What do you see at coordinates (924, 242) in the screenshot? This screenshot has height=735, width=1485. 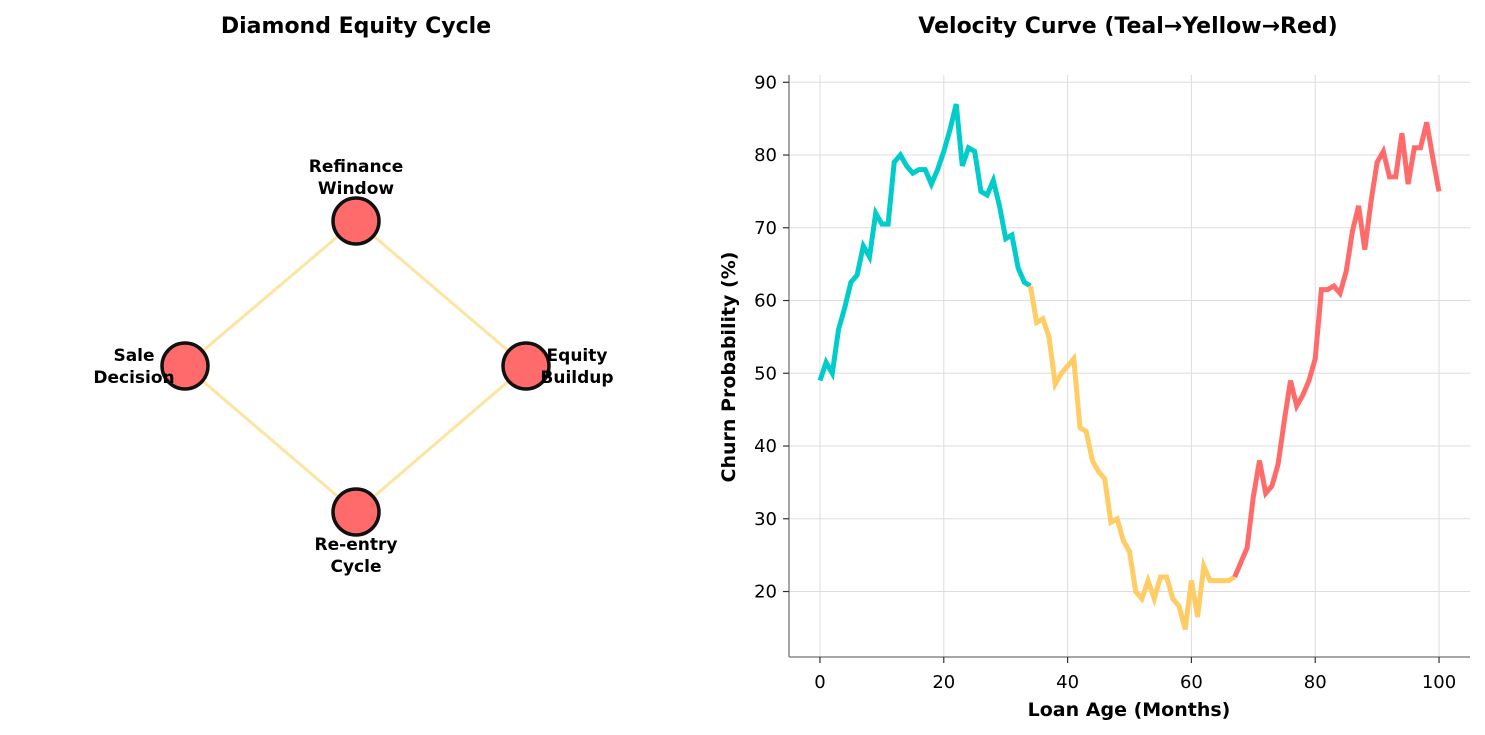 I see `series-segment-teal` at bounding box center [924, 242].